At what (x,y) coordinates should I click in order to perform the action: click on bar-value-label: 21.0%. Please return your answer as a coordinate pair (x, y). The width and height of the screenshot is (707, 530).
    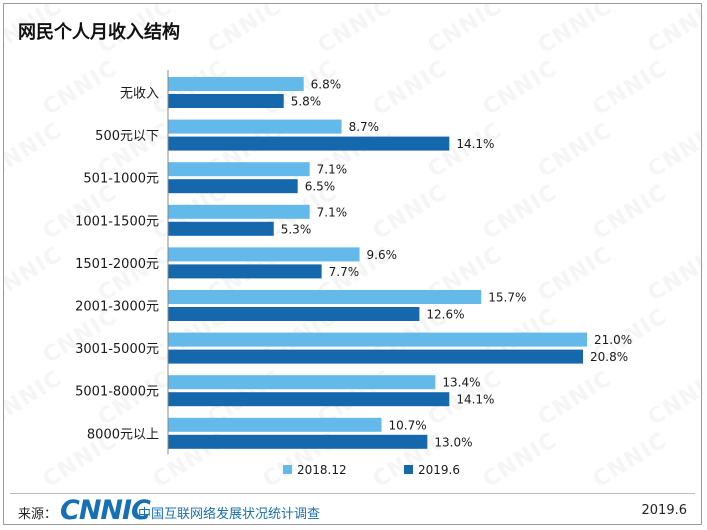
    Looking at the image, I should click on (613, 340).